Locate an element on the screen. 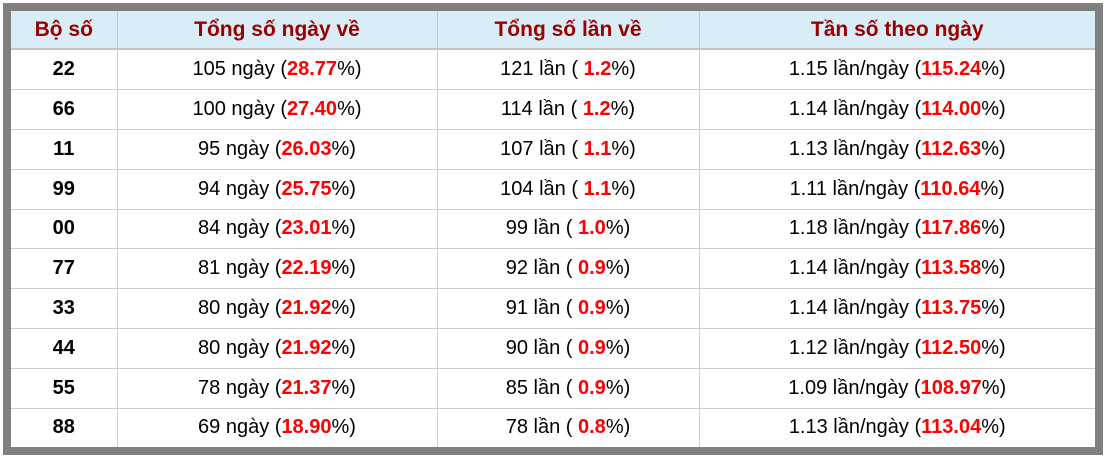  cell-total-days: 94 ngày (25.75%) is located at coordinates (277, 189).